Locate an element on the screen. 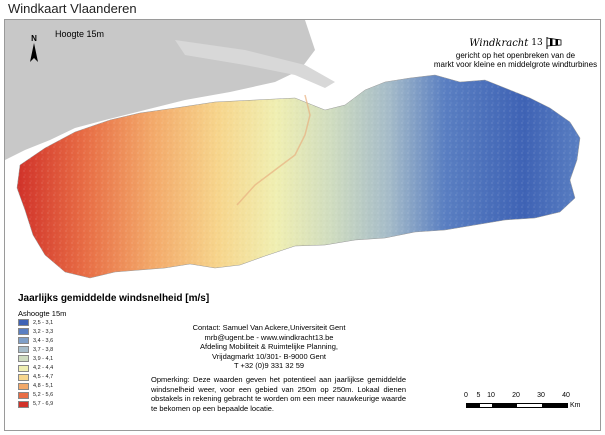 The height and width of the screenshot is (435, 605). scale-tick-label: 20 is located at coordinates (516, 395).